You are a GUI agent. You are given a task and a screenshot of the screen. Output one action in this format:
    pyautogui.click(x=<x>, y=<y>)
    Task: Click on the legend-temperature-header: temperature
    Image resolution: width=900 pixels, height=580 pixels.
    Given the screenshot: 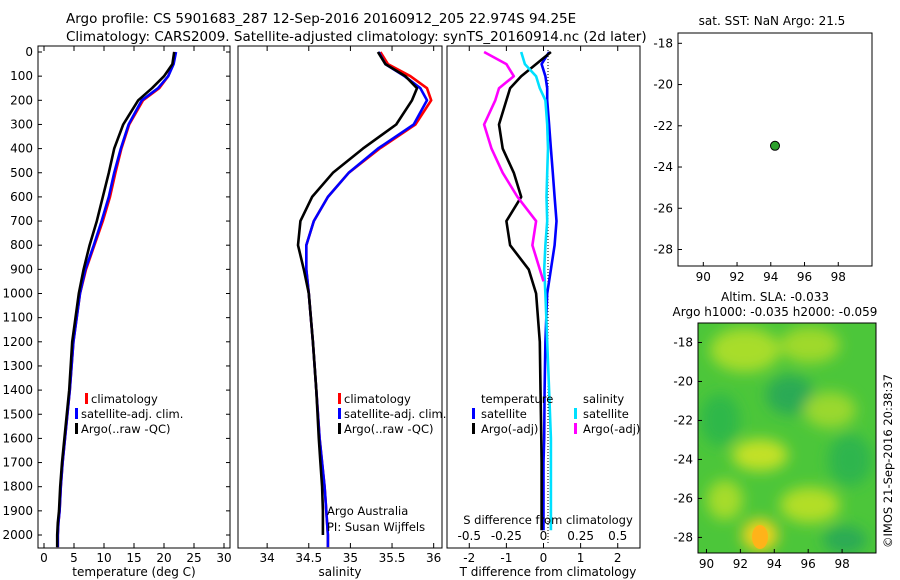 What is the action you would take?
    pyautogui.click(x=517, y=399)
    